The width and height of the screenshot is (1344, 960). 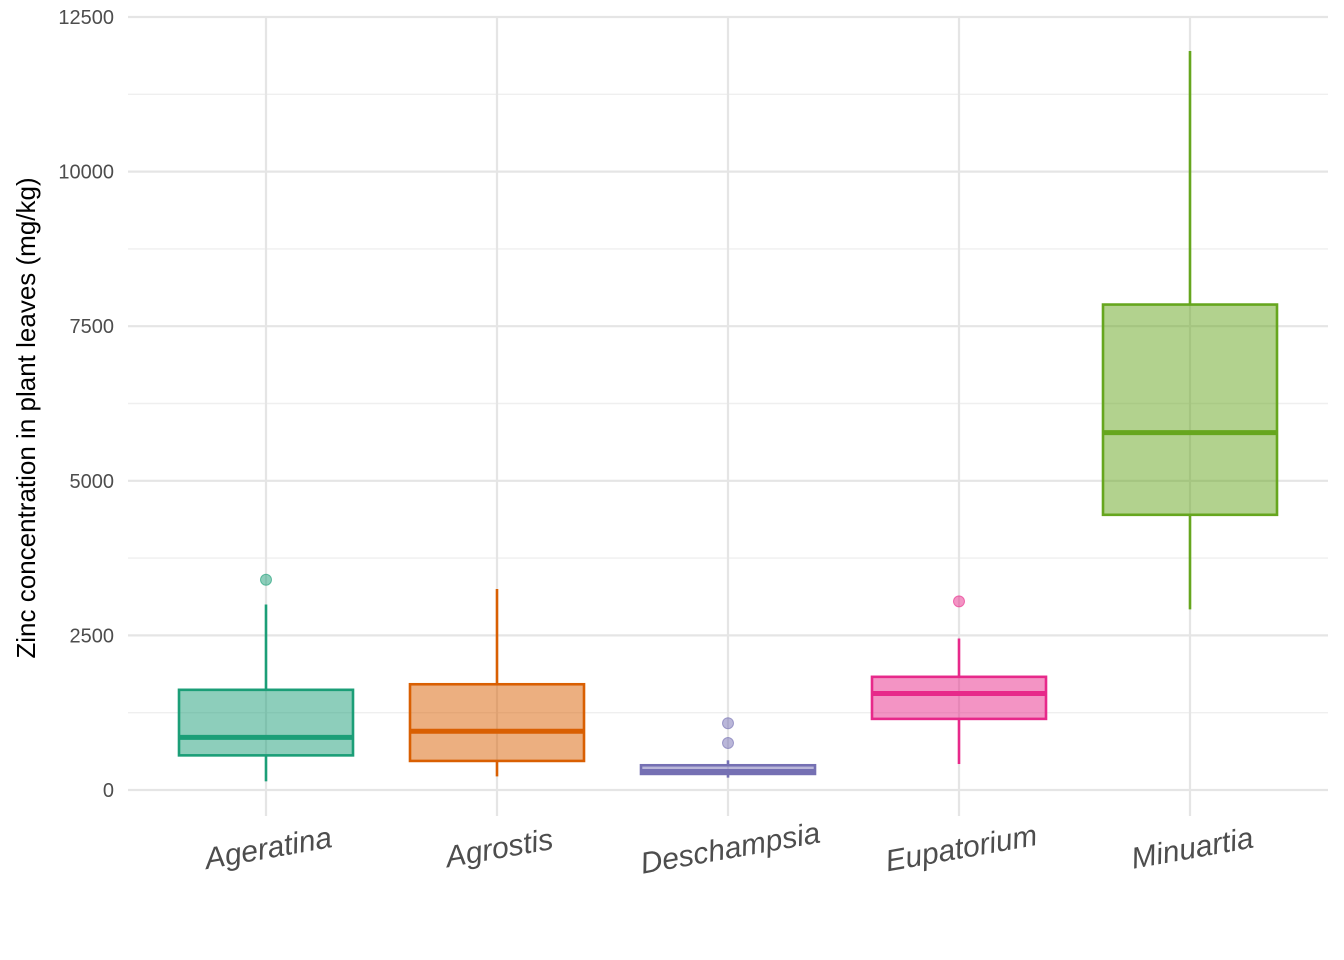 What do you see at coordinates (86, 18) in the screenshot?
I see `y-tick-label: 12500` at bounding box center [86, 18].